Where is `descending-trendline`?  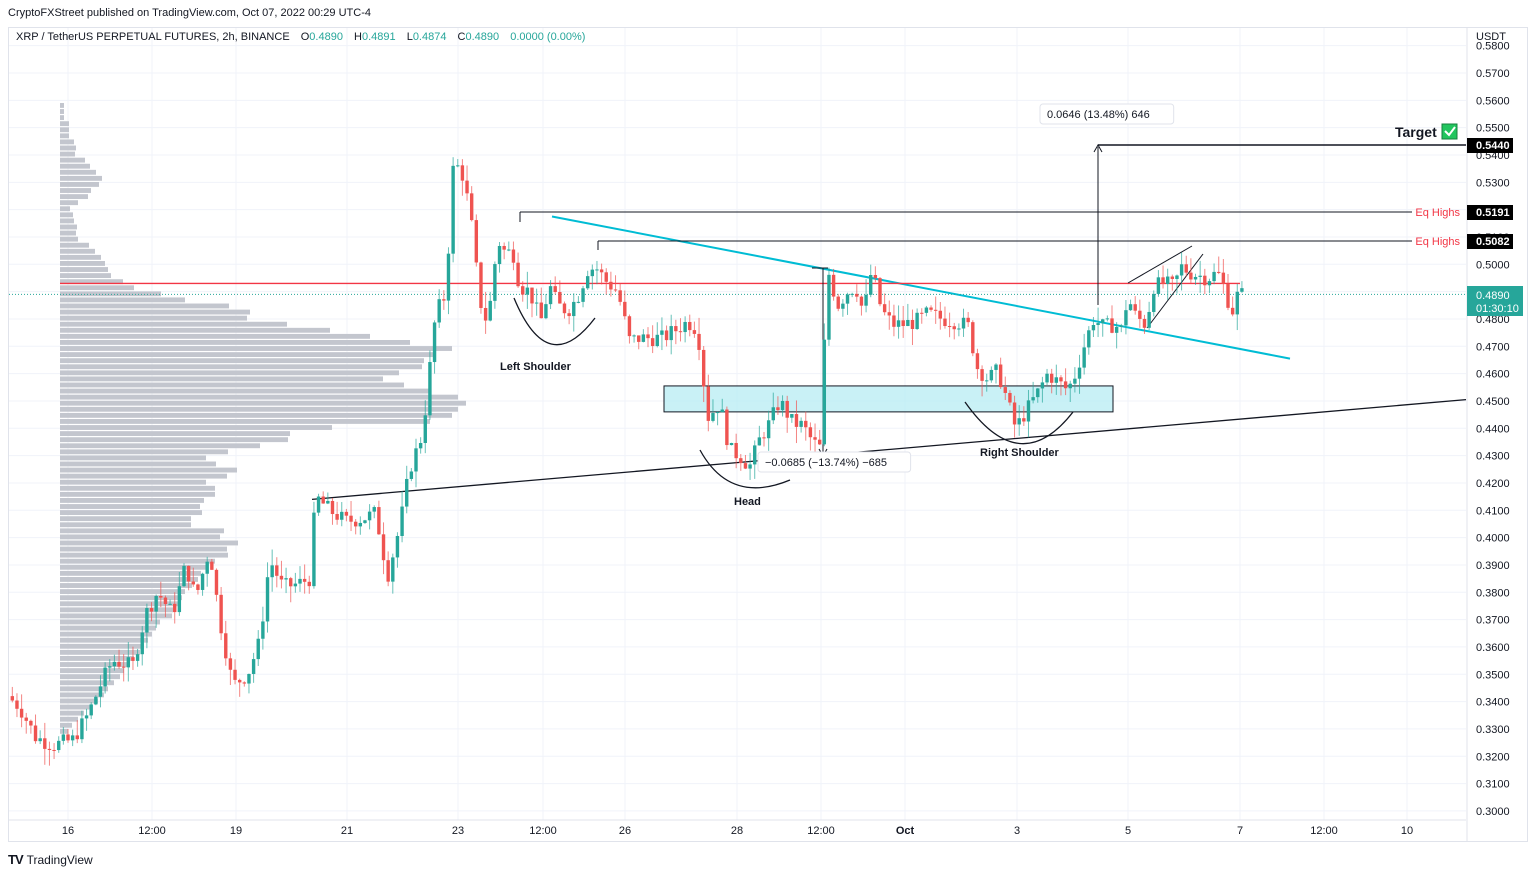 descending-trendline is located at coordinates (921, 287).